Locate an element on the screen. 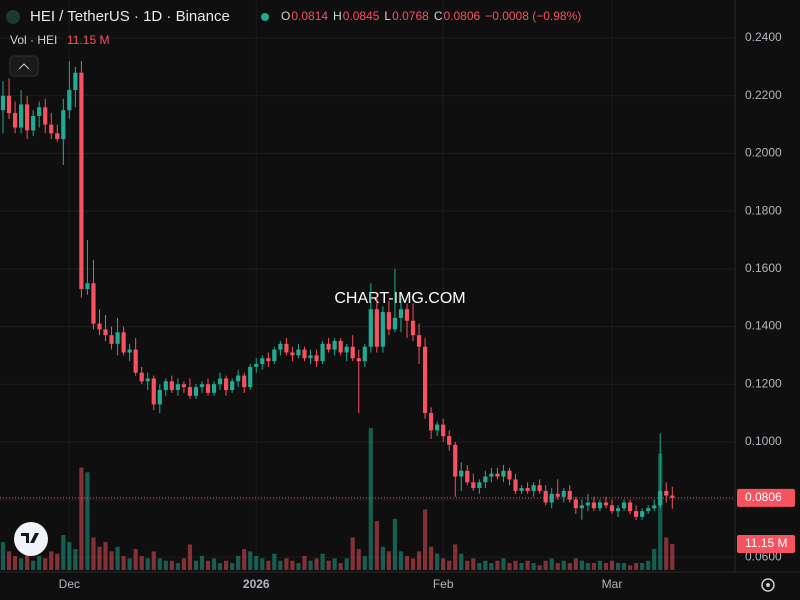 Image resolution: width=800 pixels, height=600 pixels. volume-tag-label: 11.15 M is located at coordinates (766, 543).